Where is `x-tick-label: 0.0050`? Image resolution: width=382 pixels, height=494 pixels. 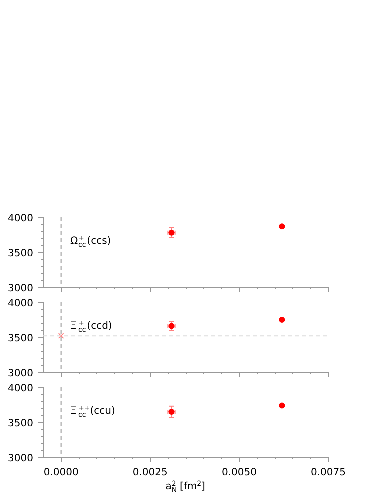 x-tick-label: 0.0050 is located at coordinates (239, 473).